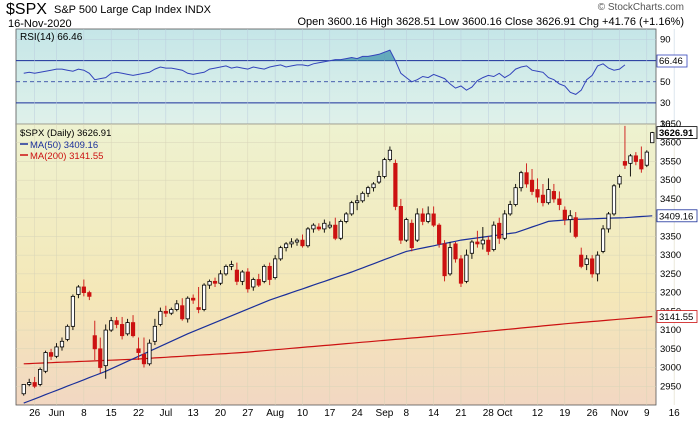  Describe the element at coordinates (670, 236) in the screenshot. I see `price-tick-label: 3350` at that location.